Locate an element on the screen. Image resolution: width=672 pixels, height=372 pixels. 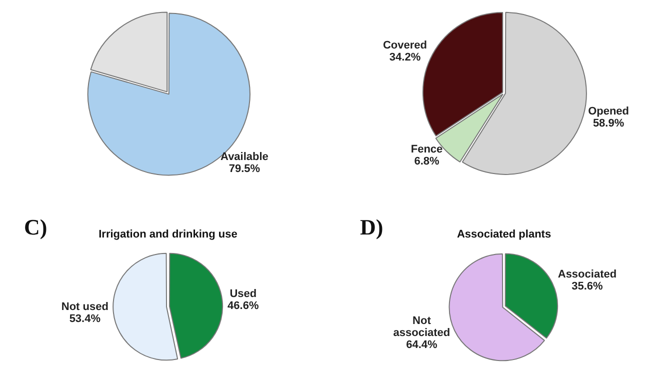
slice-label: Covered is located at coordinates (405, 45).